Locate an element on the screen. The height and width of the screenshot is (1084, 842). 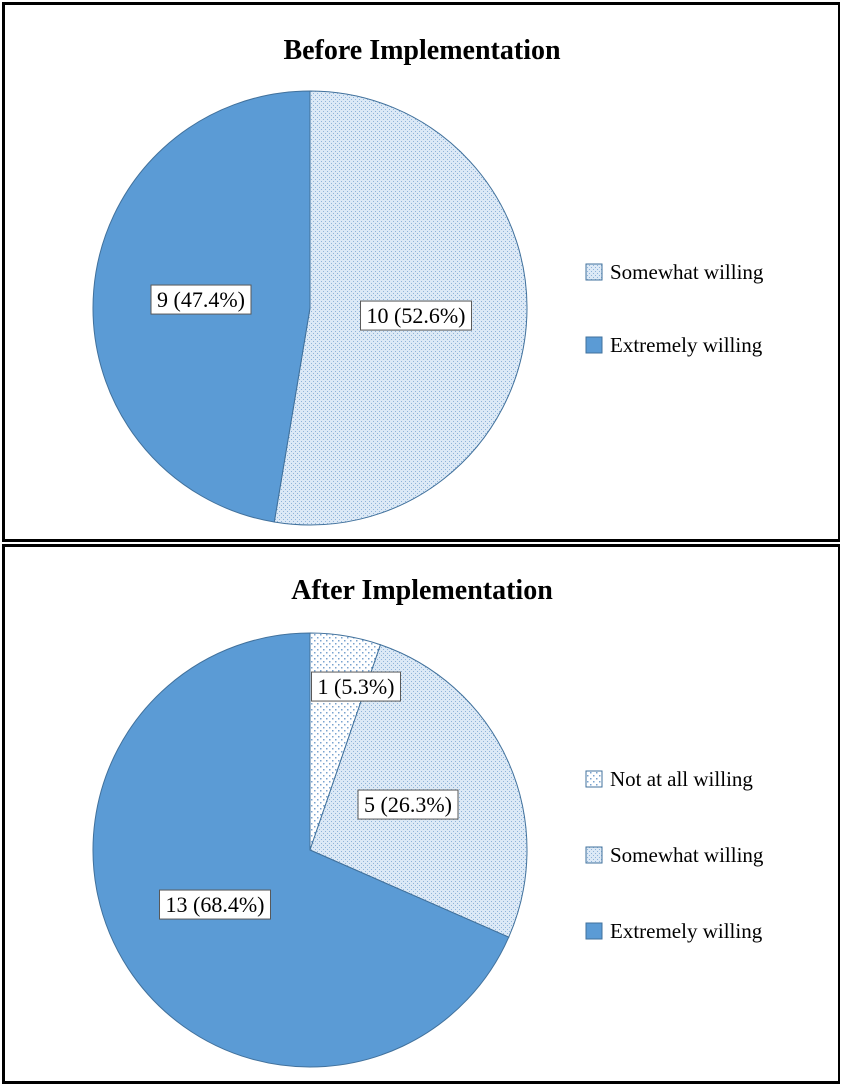
data-label-text: 13 (68.4%) is located at coordinates (215, 904).